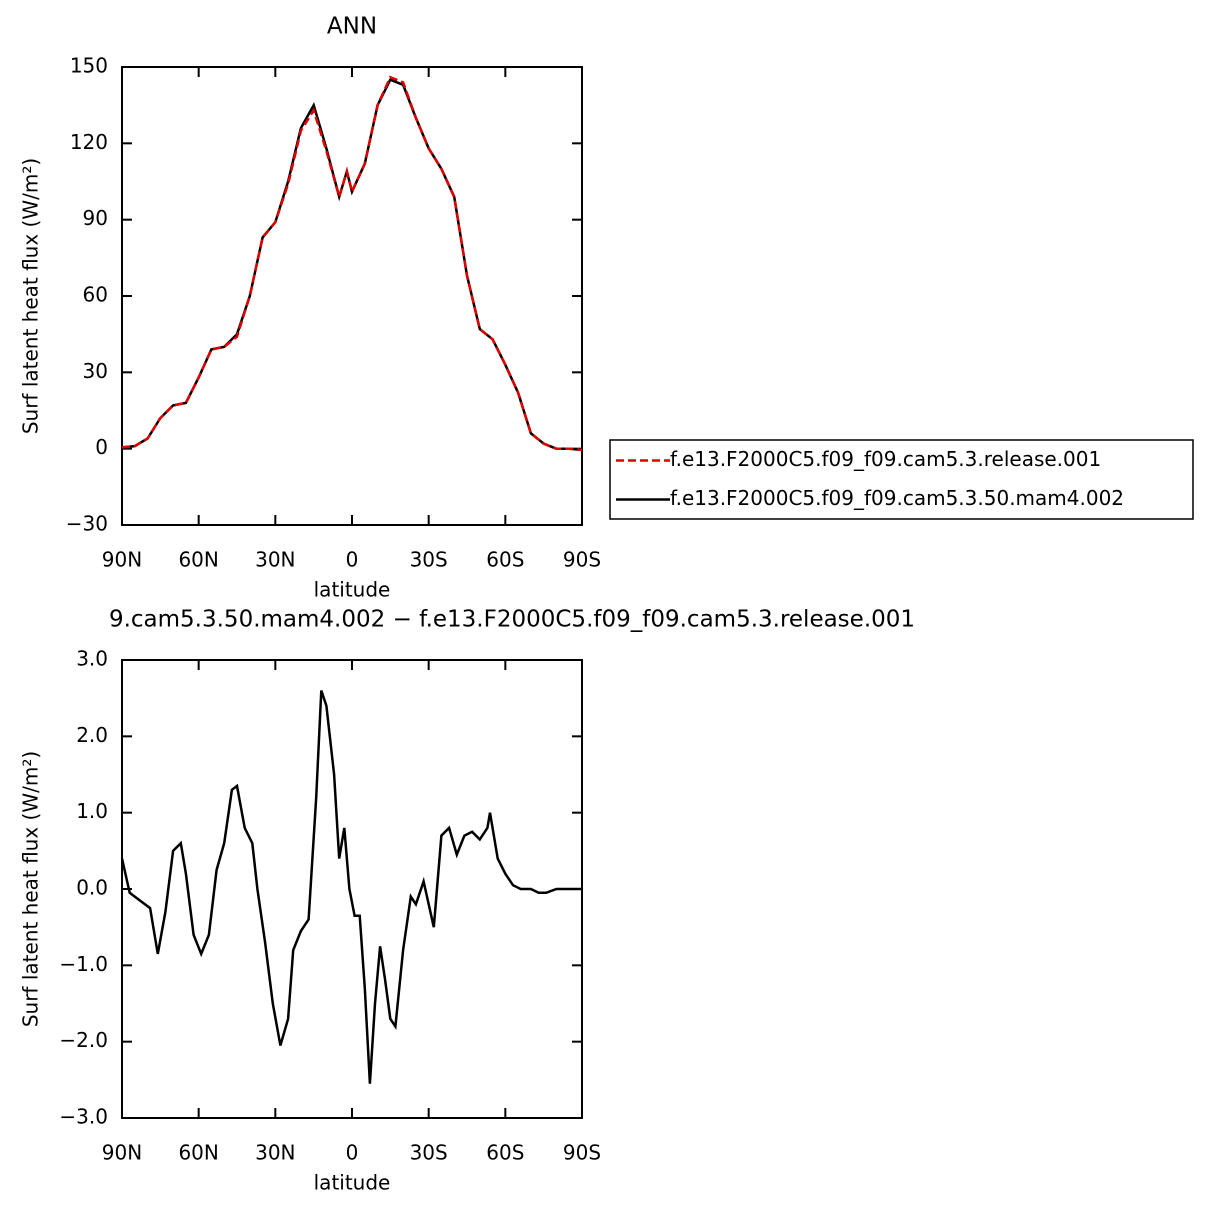 The height and width of the screenshot is (1208, 1210). I want to click on chart-title: ANN, so click(352, 27).